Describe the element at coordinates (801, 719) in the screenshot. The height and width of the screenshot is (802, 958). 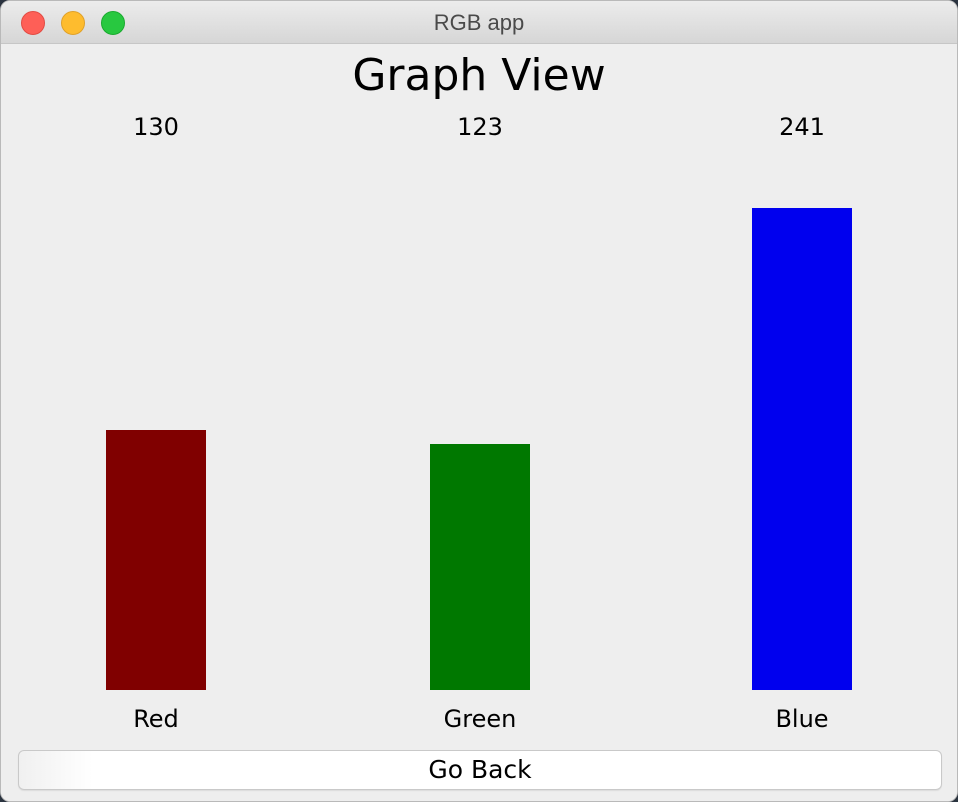
I see `category-label-blue: Blue` at that location.